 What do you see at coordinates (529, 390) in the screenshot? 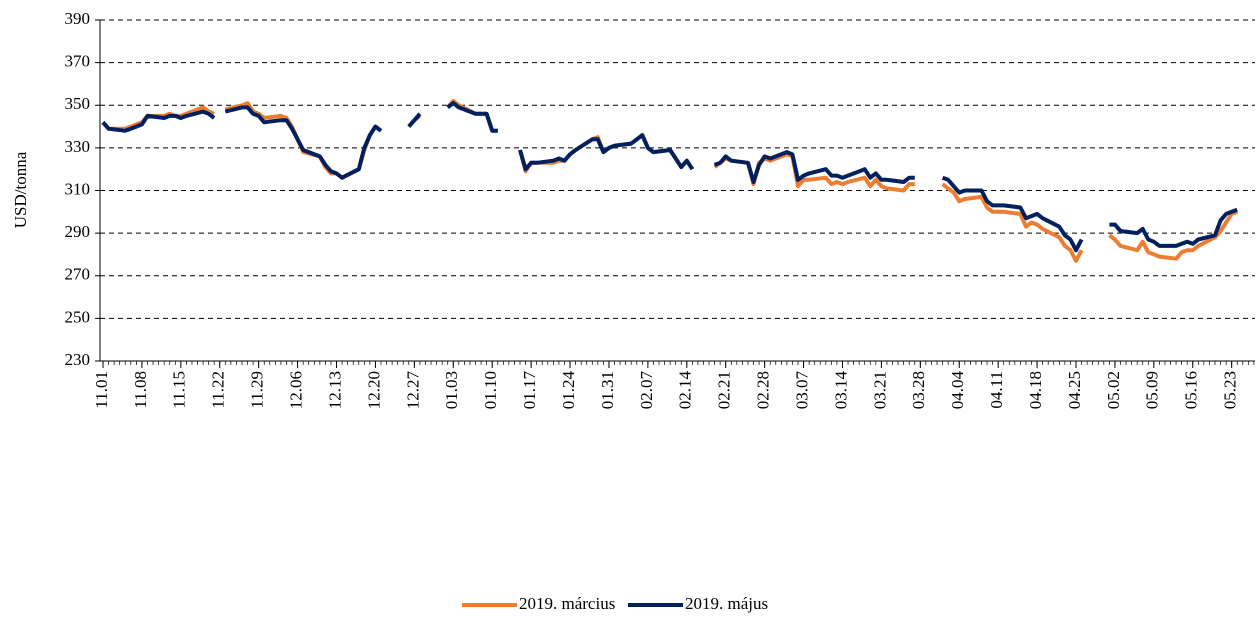
I see `x-tick-label: 01.17` at bounding box center [529, 390].